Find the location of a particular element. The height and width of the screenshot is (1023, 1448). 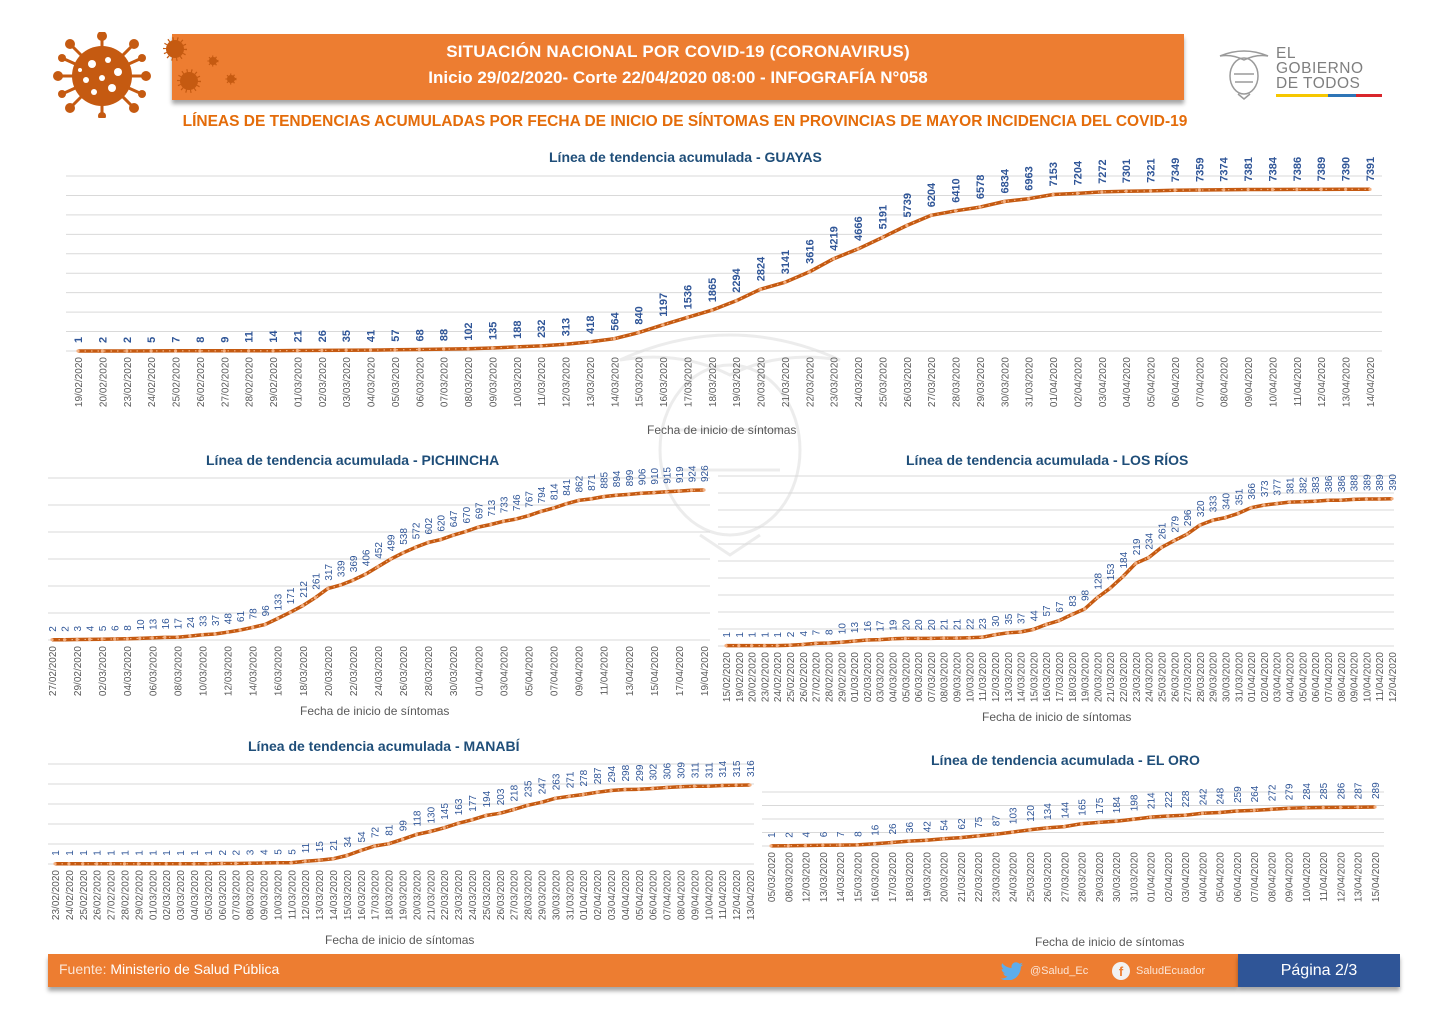

data-label: 389 is located at coordinates (1380, 482).